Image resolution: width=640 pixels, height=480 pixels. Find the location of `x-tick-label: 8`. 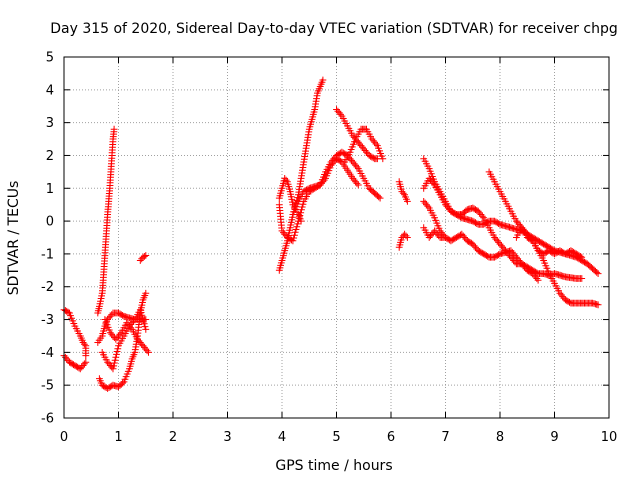

x-tick-label: 8 is located at coordinates (500, 437).